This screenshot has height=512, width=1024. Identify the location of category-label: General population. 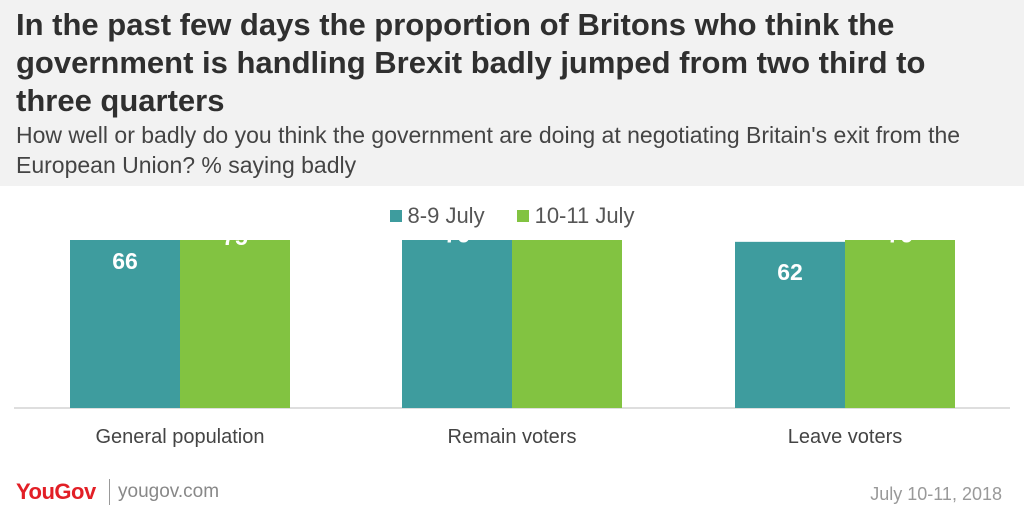
(179, 437).